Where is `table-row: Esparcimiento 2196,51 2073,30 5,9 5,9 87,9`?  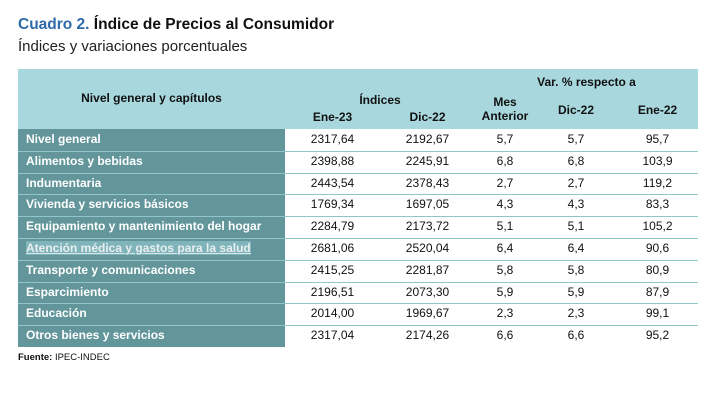
table-row: Esparcimiento 2196,51 2073,30 5,9 5,9 87,9 is located at coordinates (358, 292).